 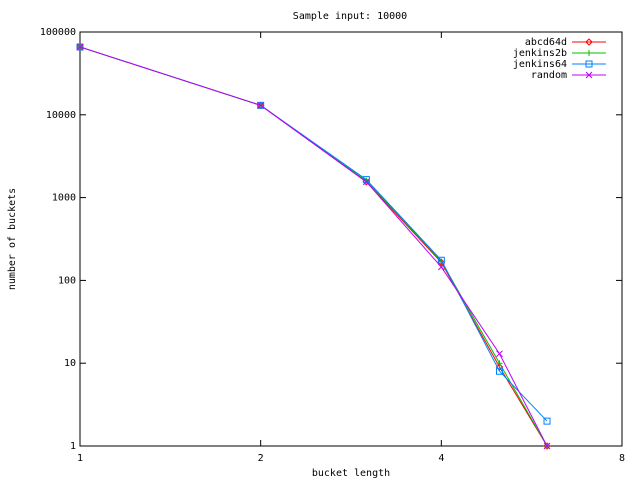 I want to click on x-tick-label: 4, so click(x=441, y=458).